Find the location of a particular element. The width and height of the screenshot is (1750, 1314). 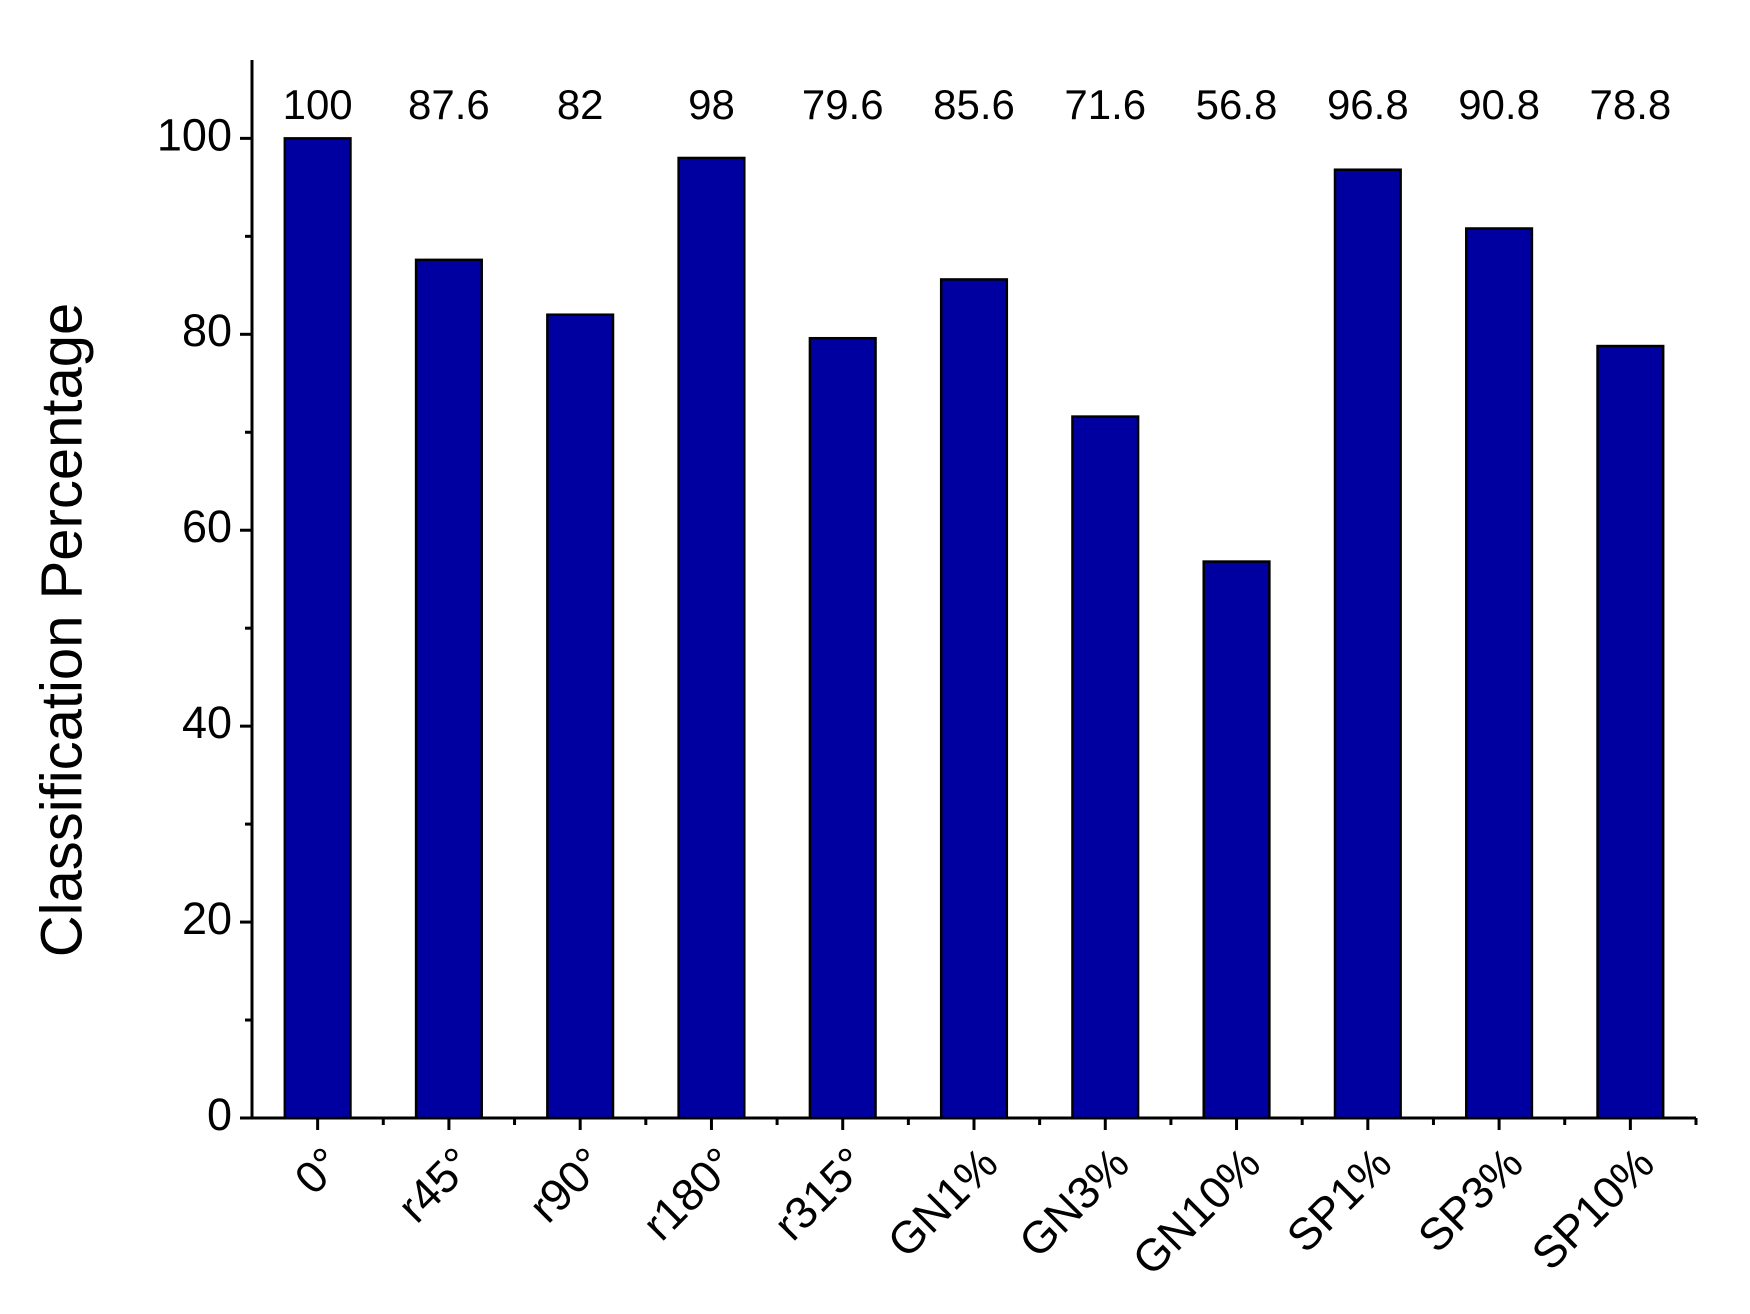

value-label: 87.6 is located at coordinates (449, 104).